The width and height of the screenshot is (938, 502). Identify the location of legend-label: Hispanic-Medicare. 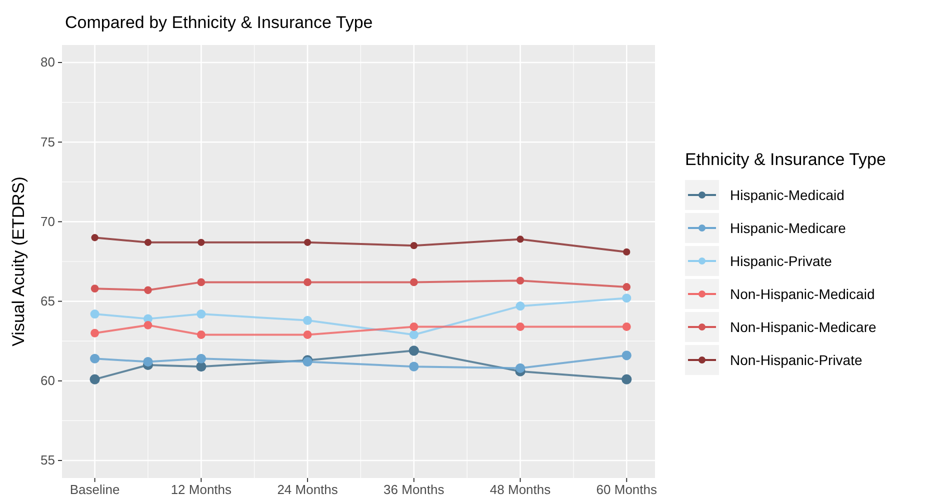
(788, 228).